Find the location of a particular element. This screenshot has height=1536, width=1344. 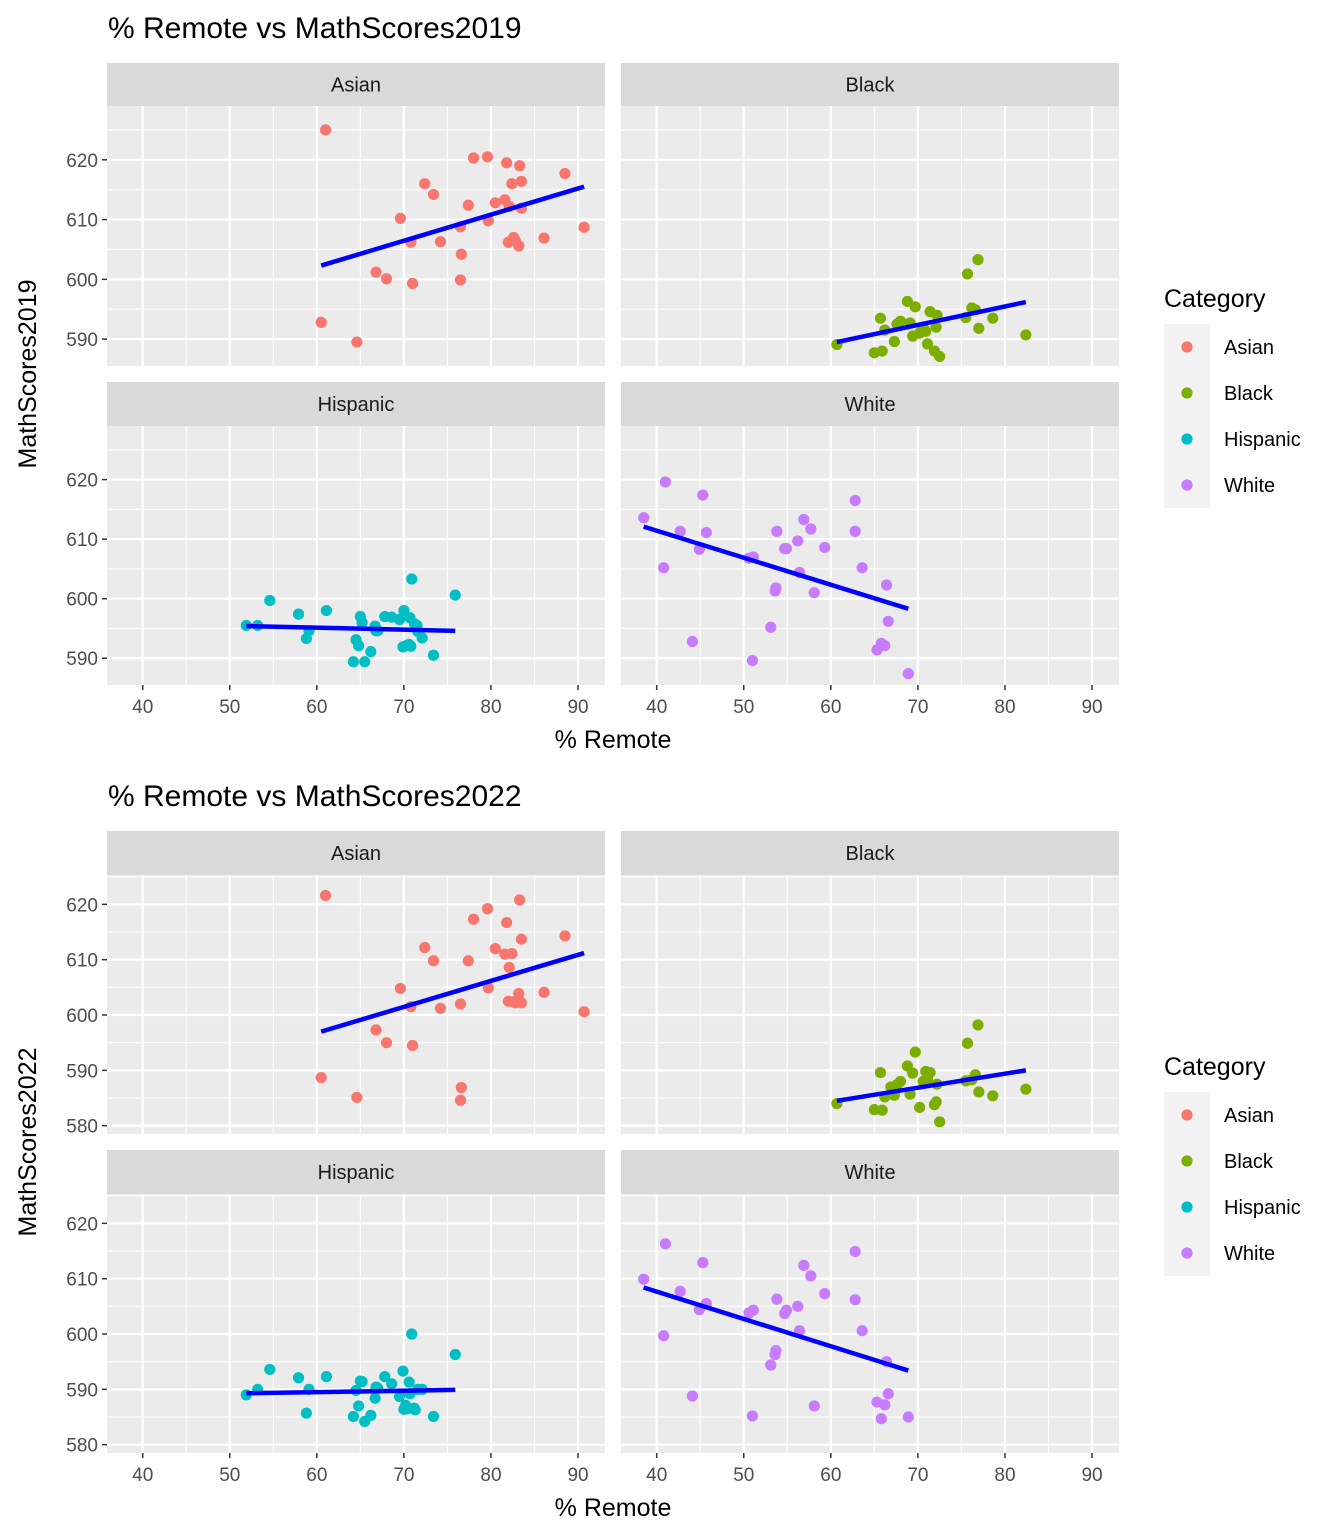

y-tick-label: 580 is located at coordinates (82, 1446).